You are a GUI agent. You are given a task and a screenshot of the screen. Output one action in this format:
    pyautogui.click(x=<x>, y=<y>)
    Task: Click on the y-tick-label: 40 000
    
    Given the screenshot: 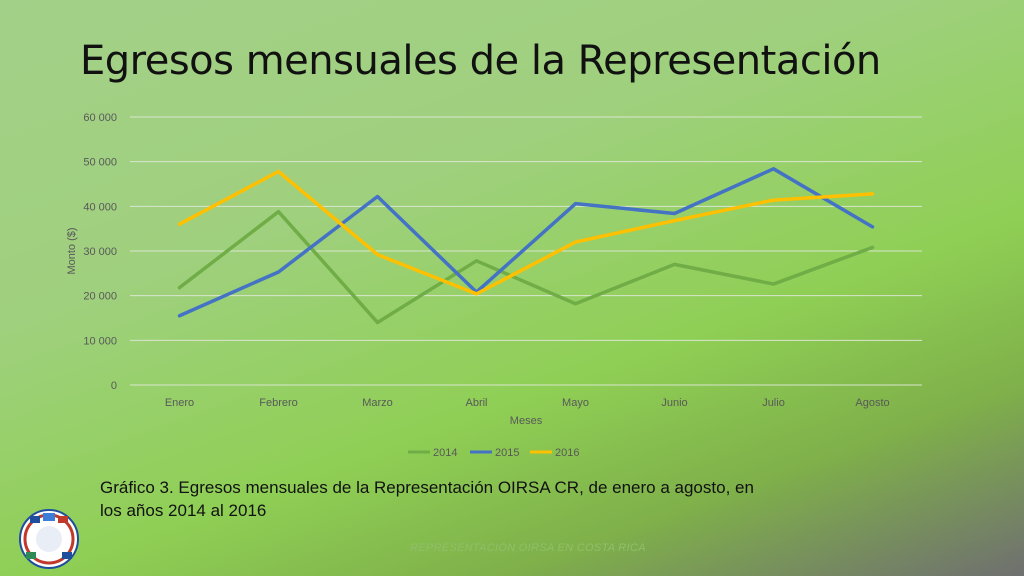 What is the action you would take?
    pyautogui.click(x=100, y=207)
    